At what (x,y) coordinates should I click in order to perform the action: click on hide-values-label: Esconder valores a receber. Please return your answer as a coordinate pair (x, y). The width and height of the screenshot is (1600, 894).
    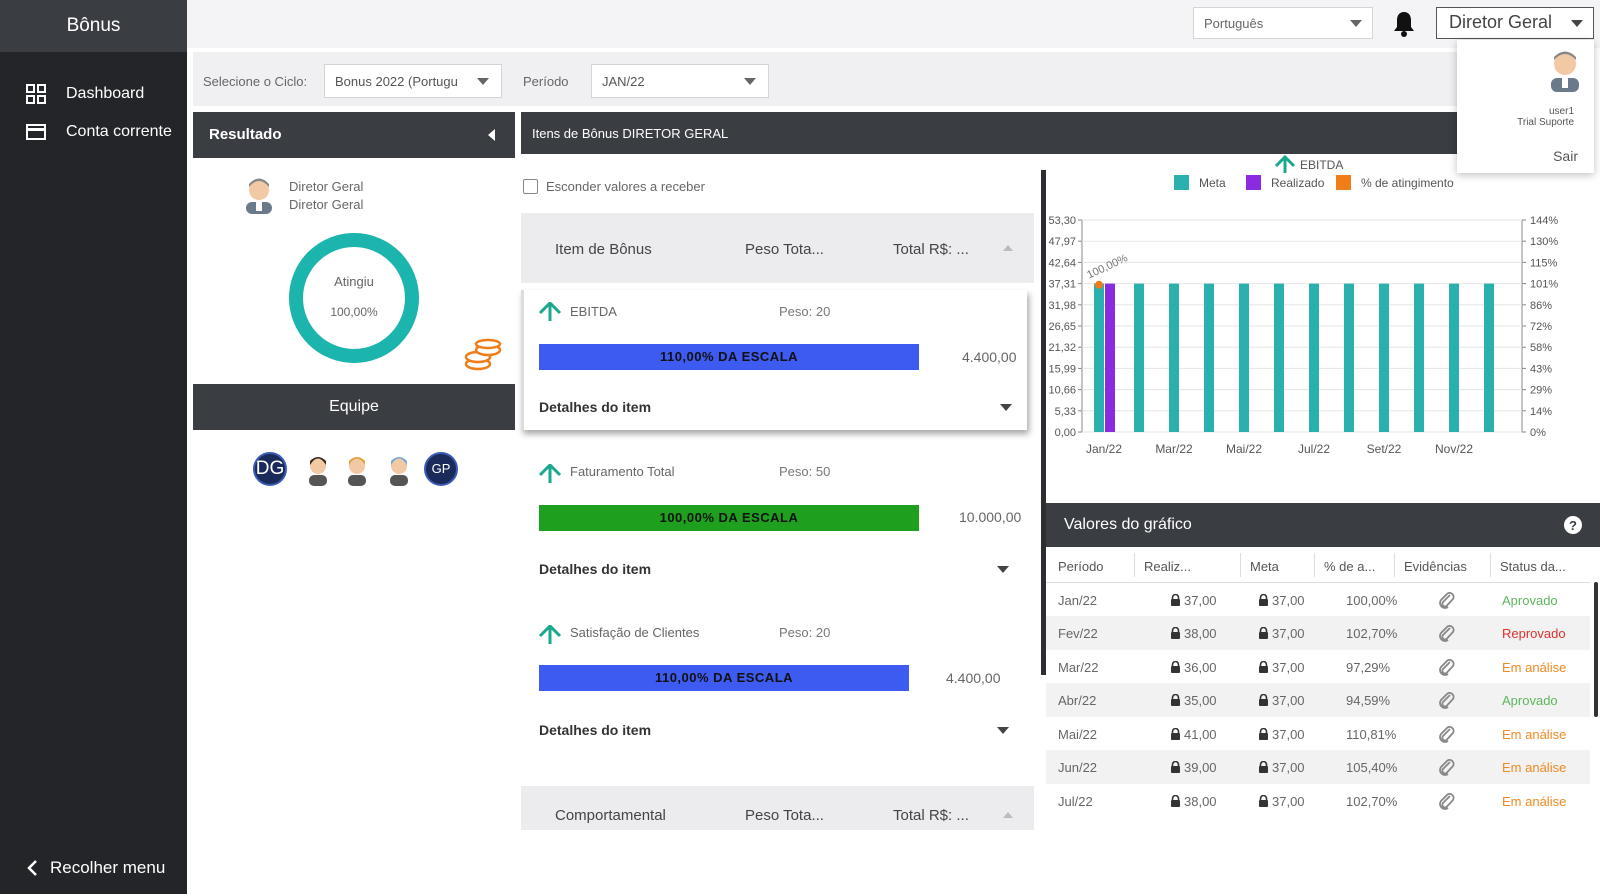
    Looking at the image, I should click on (625, 186).